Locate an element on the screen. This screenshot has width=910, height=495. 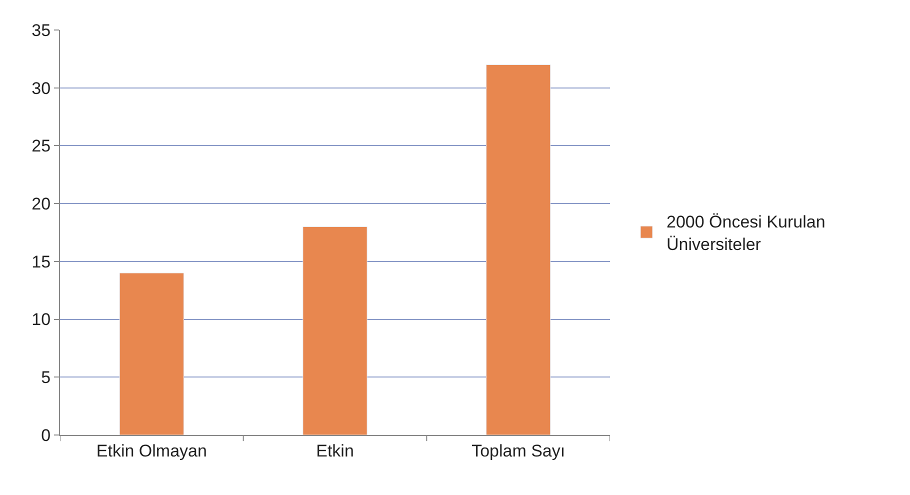
legend-label: 2000 Öncesi Kurulan Üniversiteler is located at coordinates (746, 233).